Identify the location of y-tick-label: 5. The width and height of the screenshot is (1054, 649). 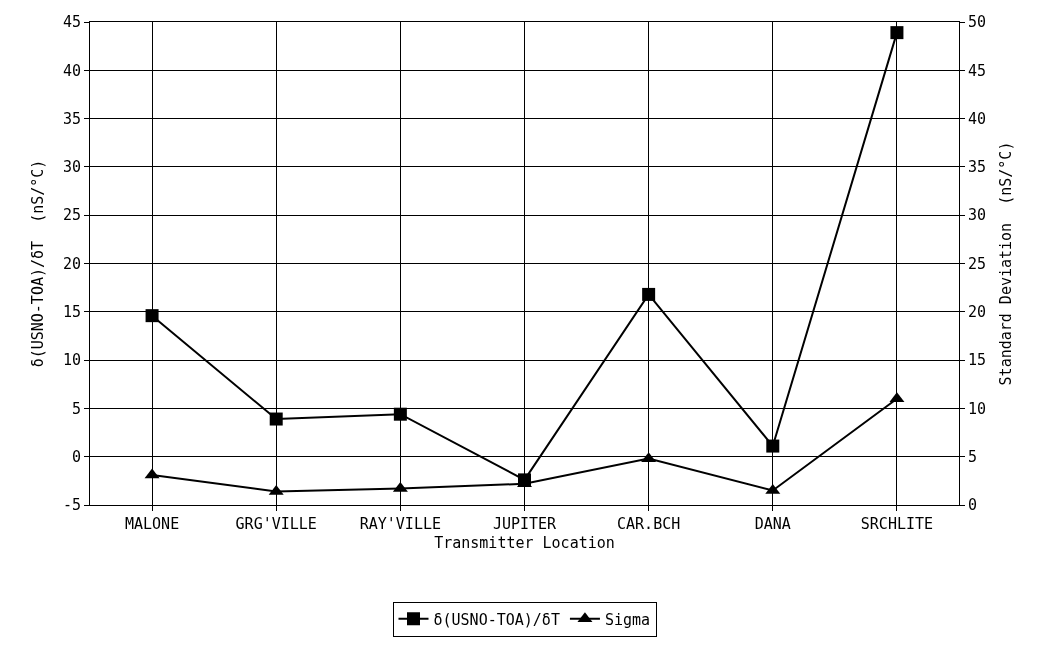
(76, 408).